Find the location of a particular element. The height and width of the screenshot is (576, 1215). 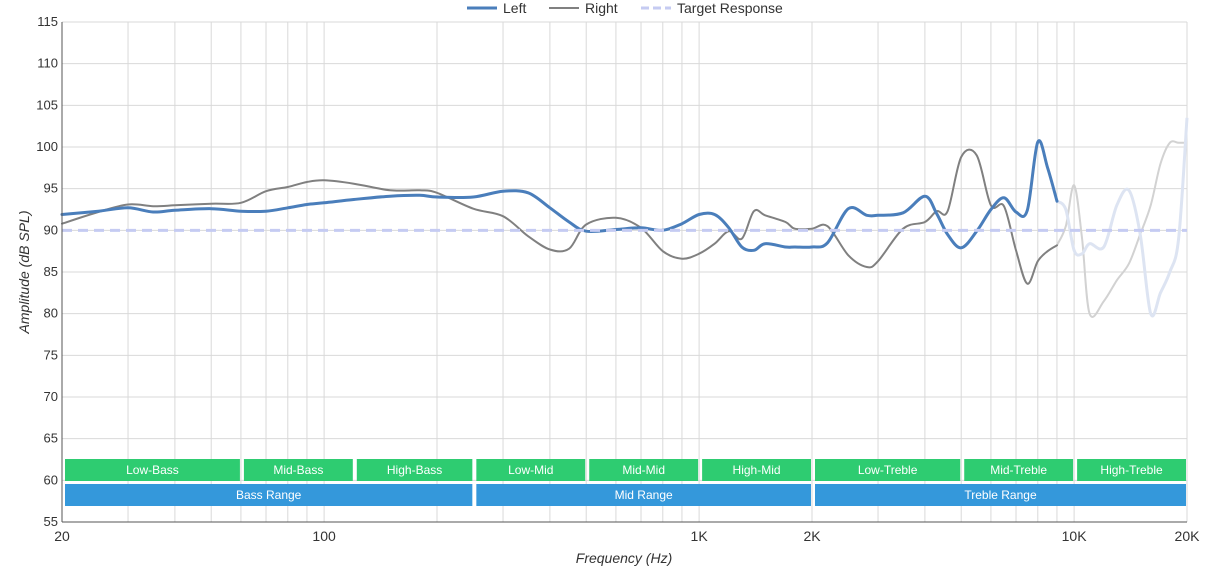

x-tick-label: 1K is located at coordinates (700, 536).